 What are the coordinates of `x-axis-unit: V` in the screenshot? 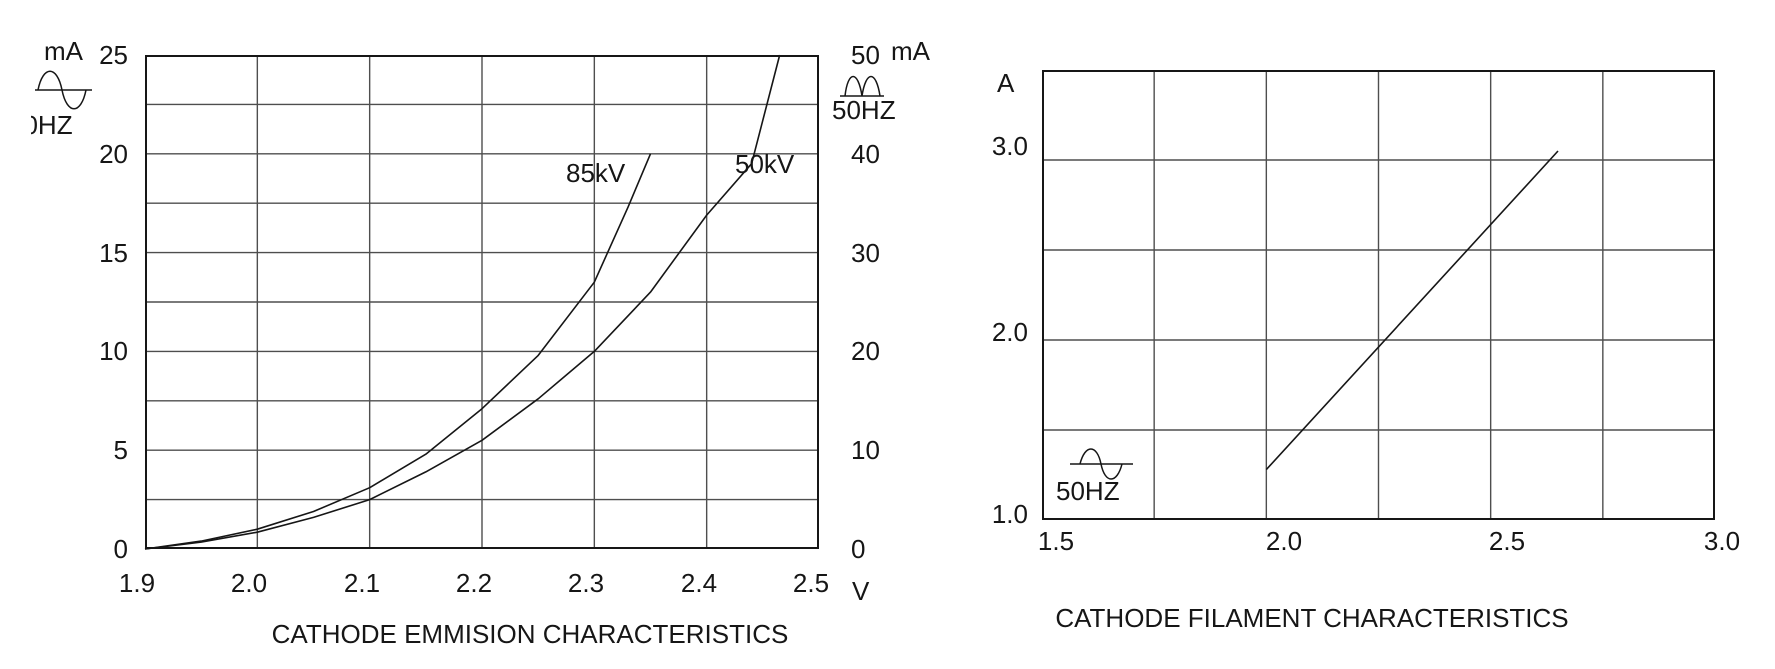 It's located at (861, 591).